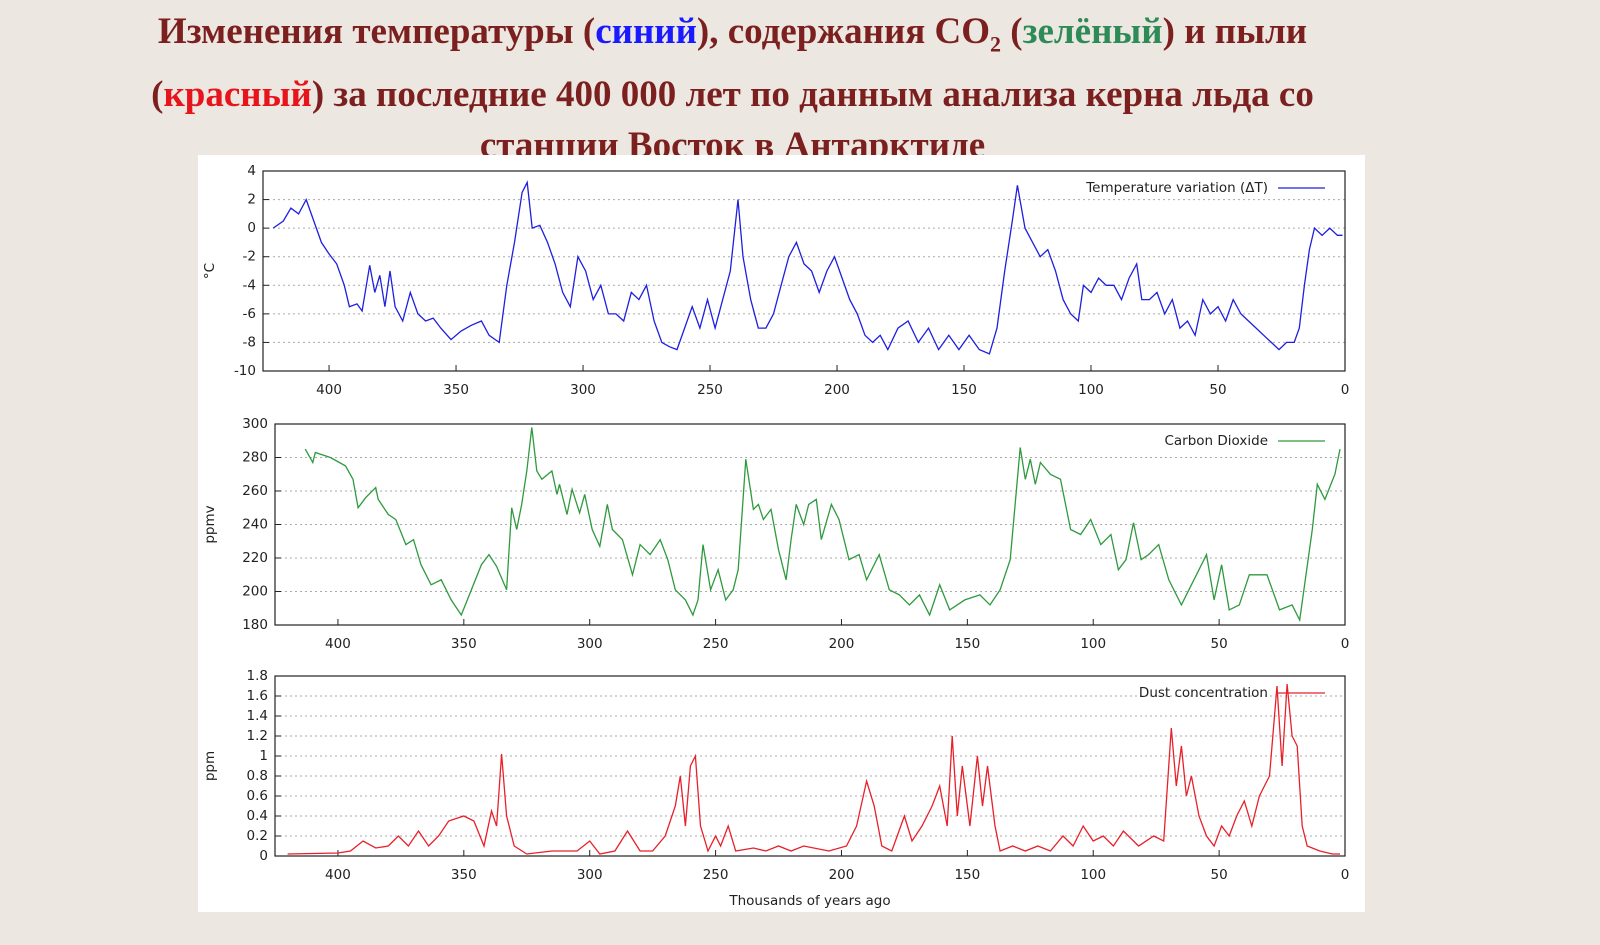 This screenshot has width=1600, height=945. What do you see at coordinates (257, 796) in the screenshot?
I see `y-tick-label: 0.6` at bounding box center [257, 796].